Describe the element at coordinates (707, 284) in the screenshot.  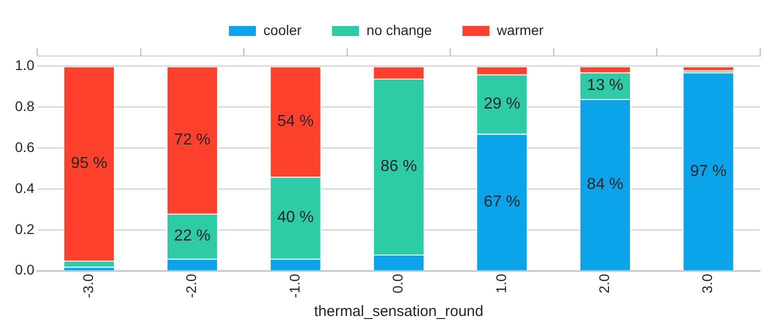
I see `x-tick-label: 3.0` at that location.